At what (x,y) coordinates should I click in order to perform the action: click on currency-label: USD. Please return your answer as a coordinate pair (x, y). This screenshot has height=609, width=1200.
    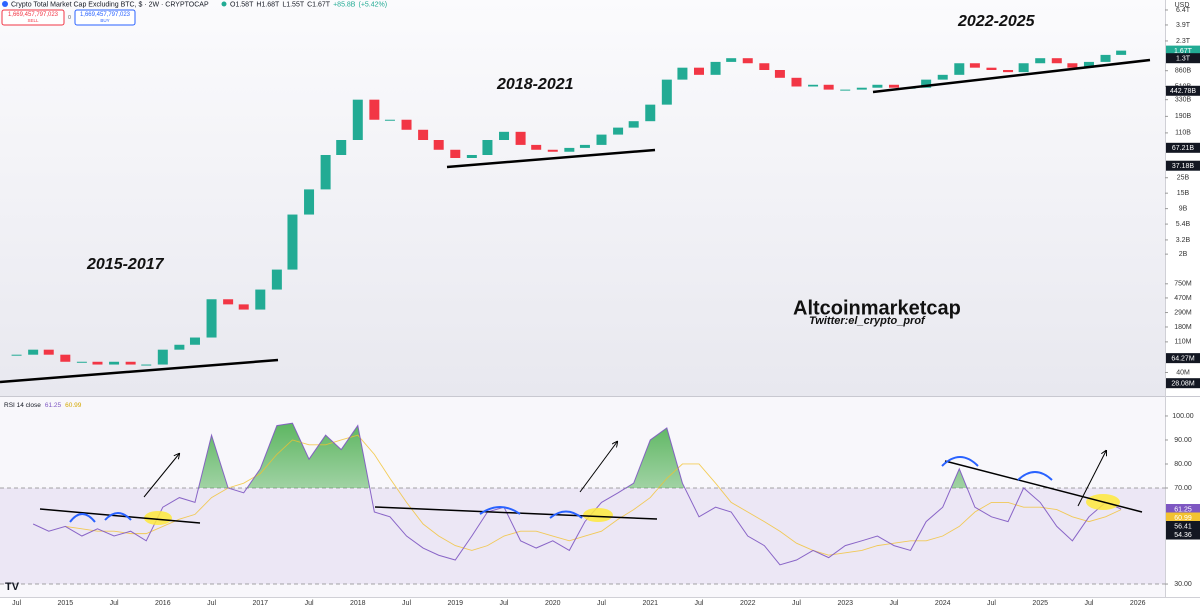
    Looking at the image, I should click on (1182, 5).